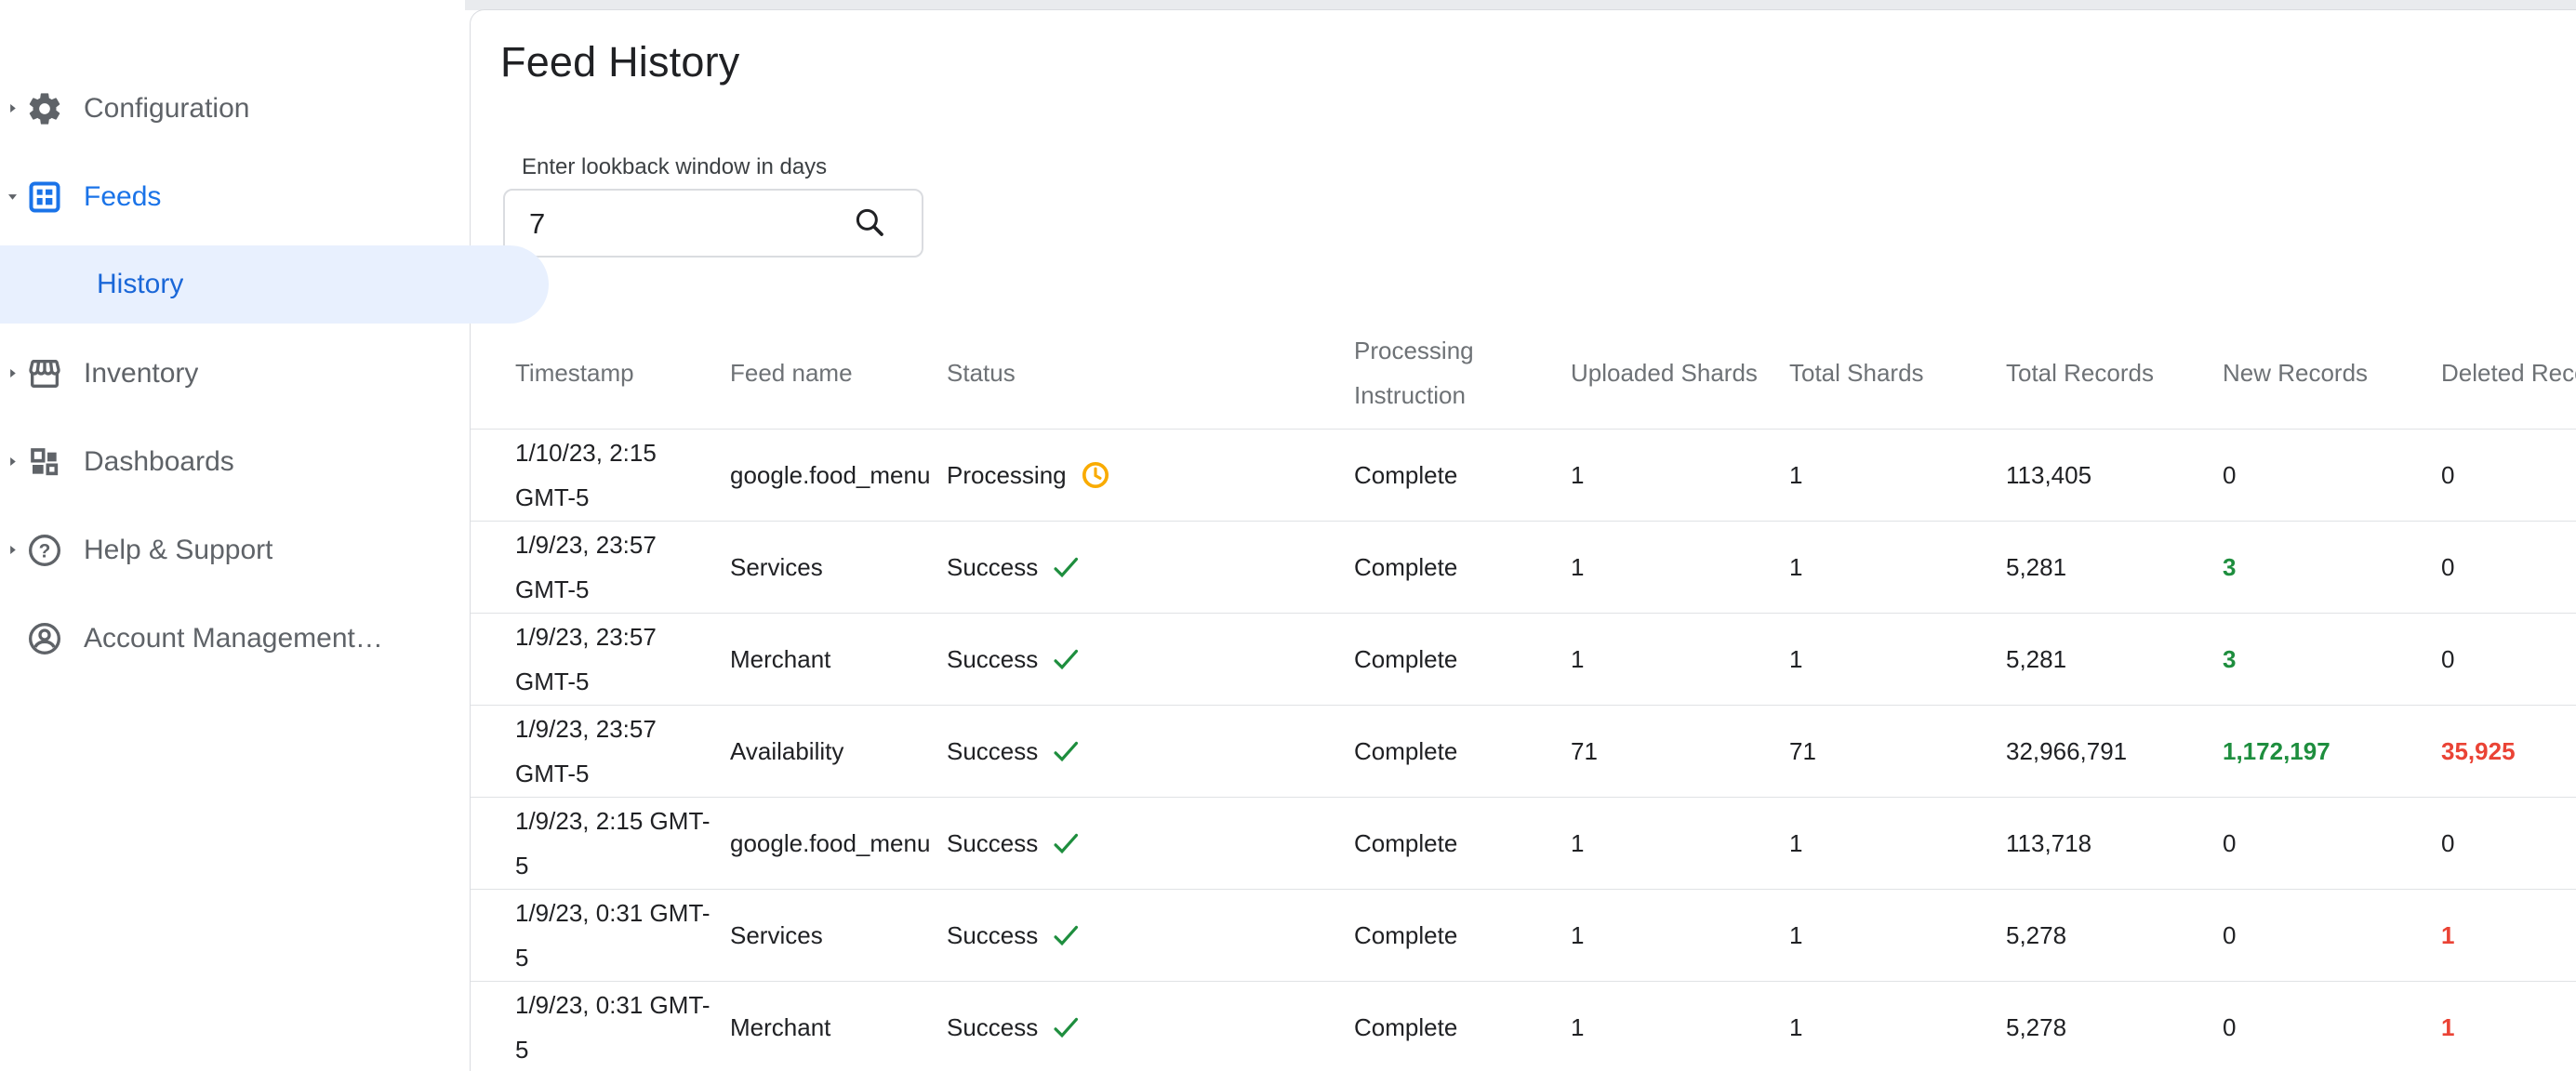  What do you see at coordinates (178, 549) in the screenshot?
I see `sidebar-item-label: Help & Support` at bounding box center [178, 549].